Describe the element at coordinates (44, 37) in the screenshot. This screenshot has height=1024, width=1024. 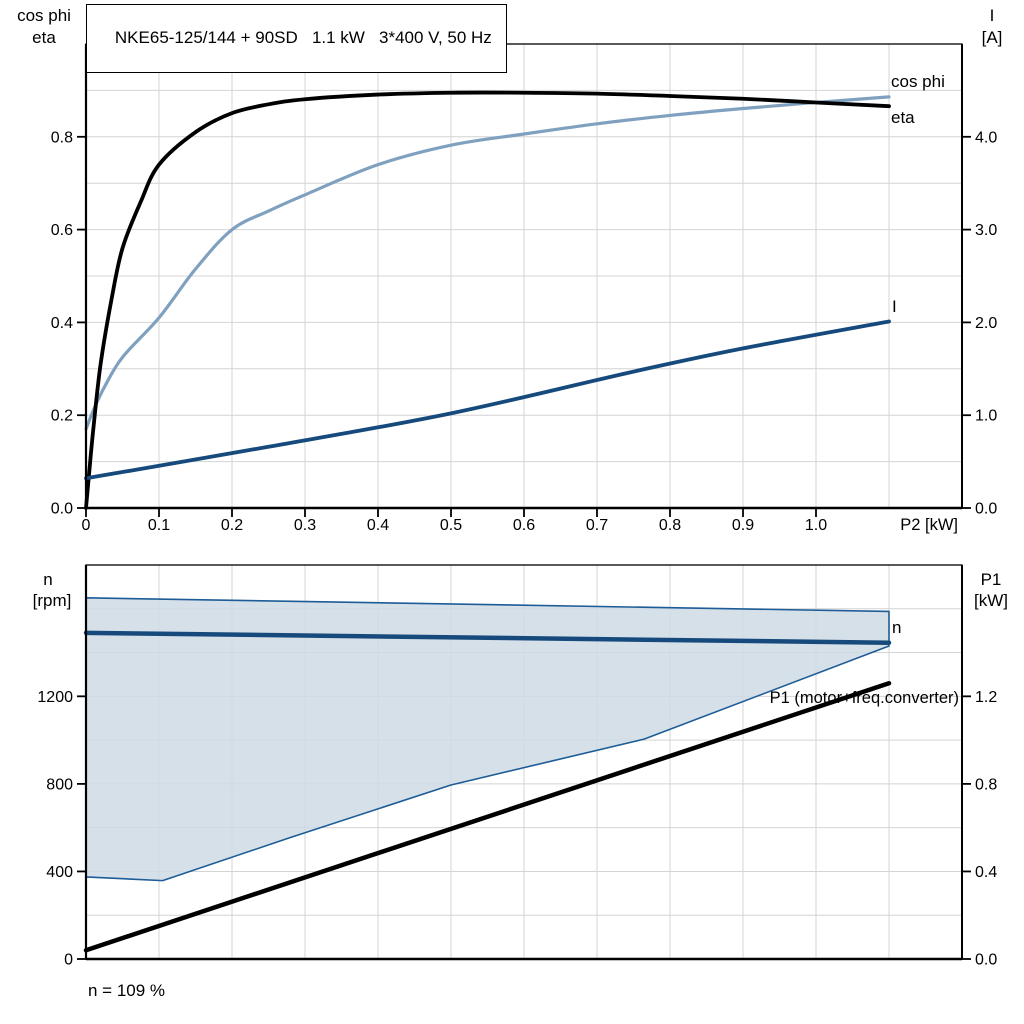
I see `top-left-axis-label-line2: eta` at that location.